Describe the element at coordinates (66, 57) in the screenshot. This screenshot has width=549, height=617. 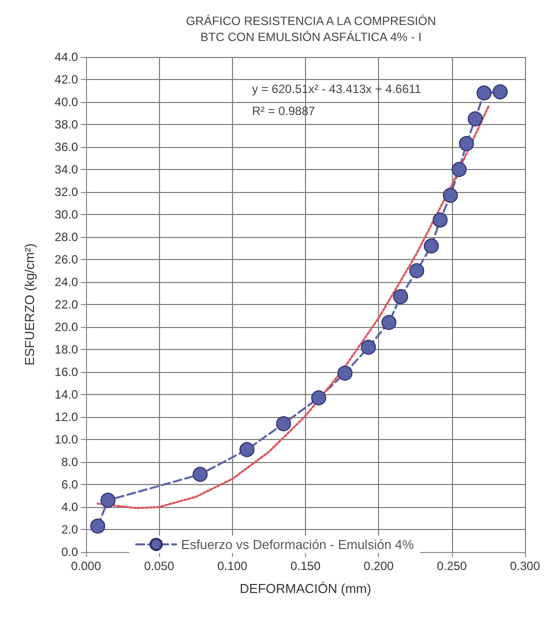
I see `y-tick-label: 44.0` at that location.